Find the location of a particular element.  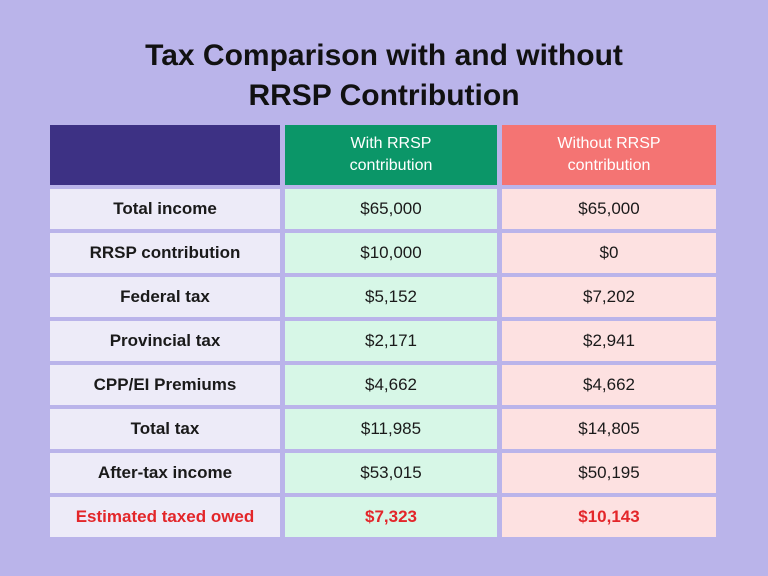

row-label-text: Provincial tax is located at coordinates (165, 340).